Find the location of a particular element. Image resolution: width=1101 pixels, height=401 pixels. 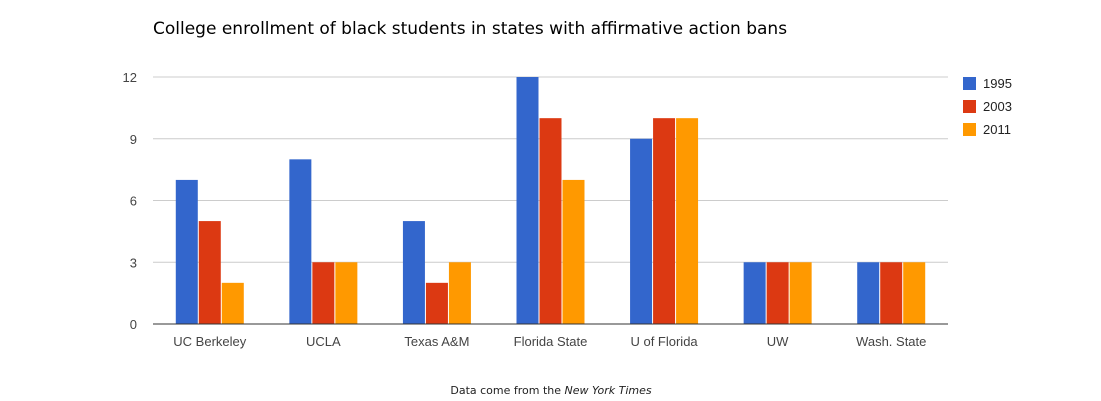

x-tick-label: Wash. State is located at coordinates (891, 341).